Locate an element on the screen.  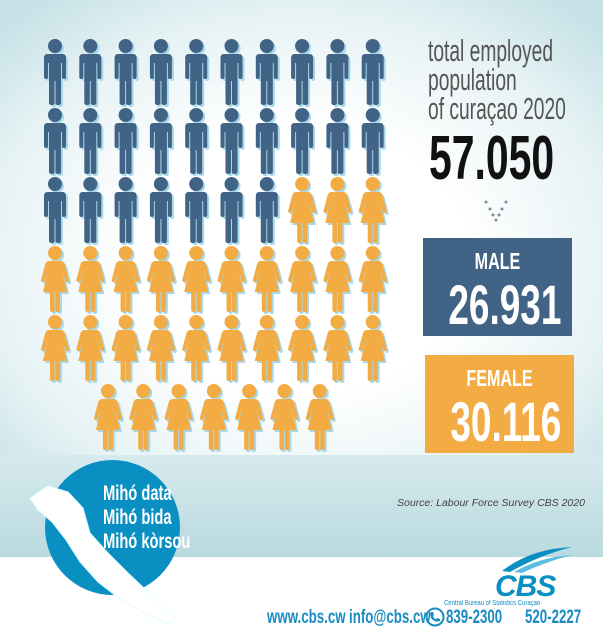
chevron-down-dots-icon is located at coordinates (496, 211).